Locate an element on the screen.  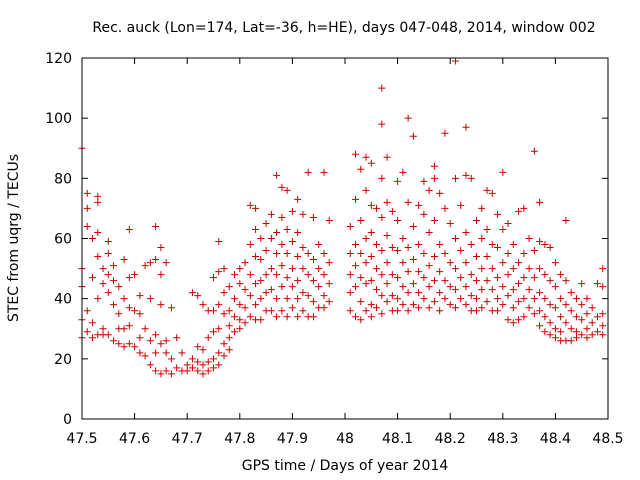
y-axis-label: STEC from uqrg / TECUs is located at coordinates (14, 238).